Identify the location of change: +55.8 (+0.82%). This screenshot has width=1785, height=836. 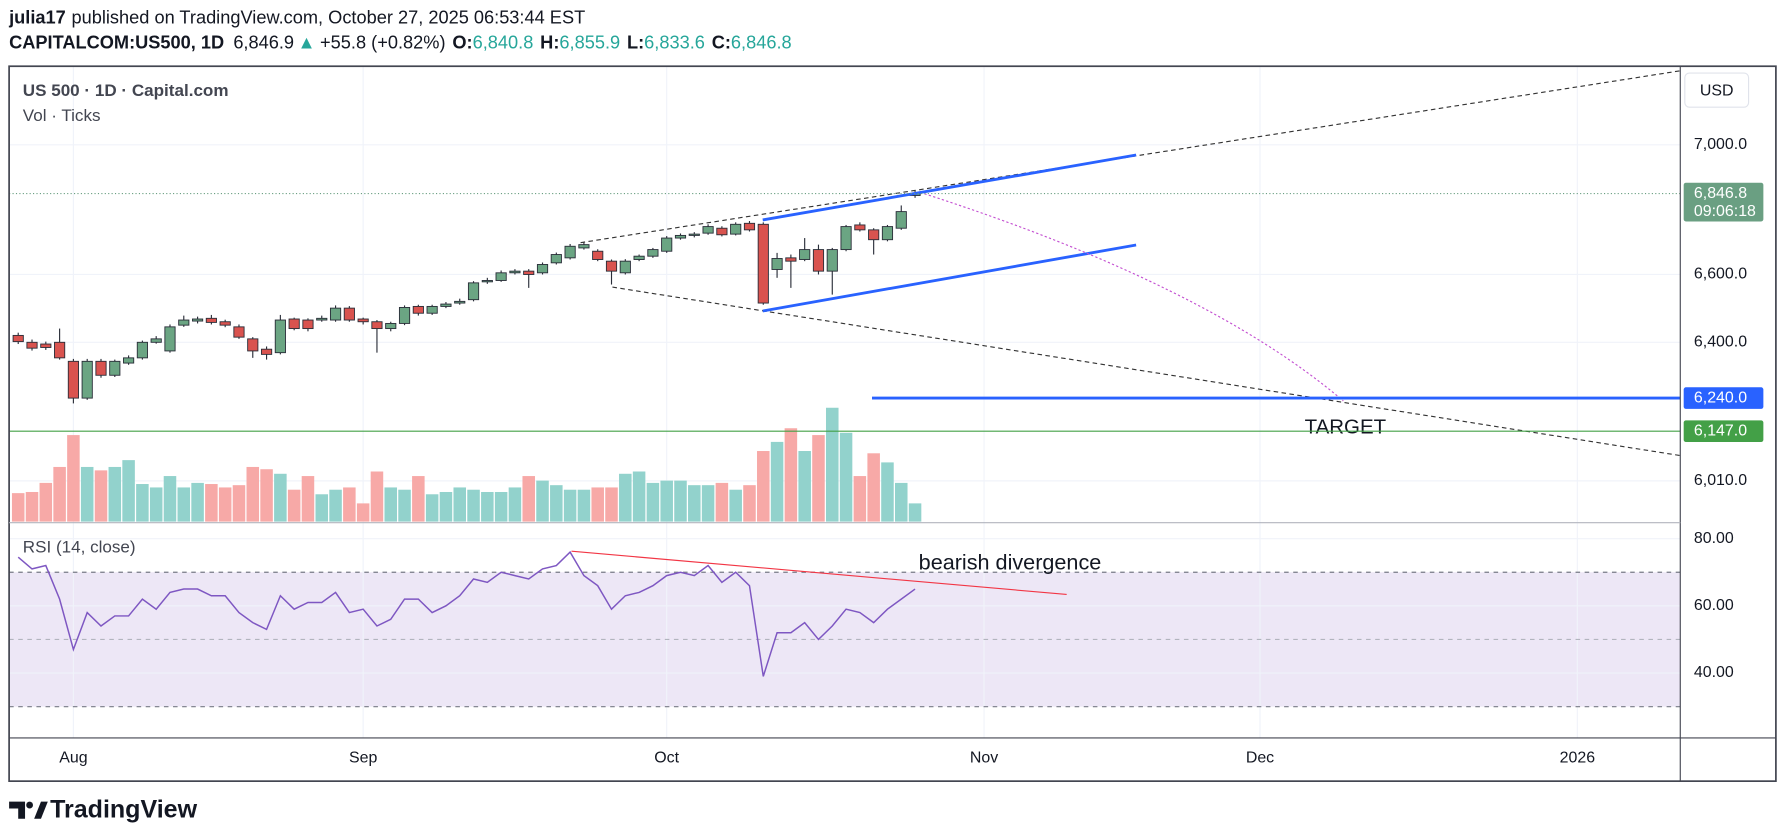
(382, 42).